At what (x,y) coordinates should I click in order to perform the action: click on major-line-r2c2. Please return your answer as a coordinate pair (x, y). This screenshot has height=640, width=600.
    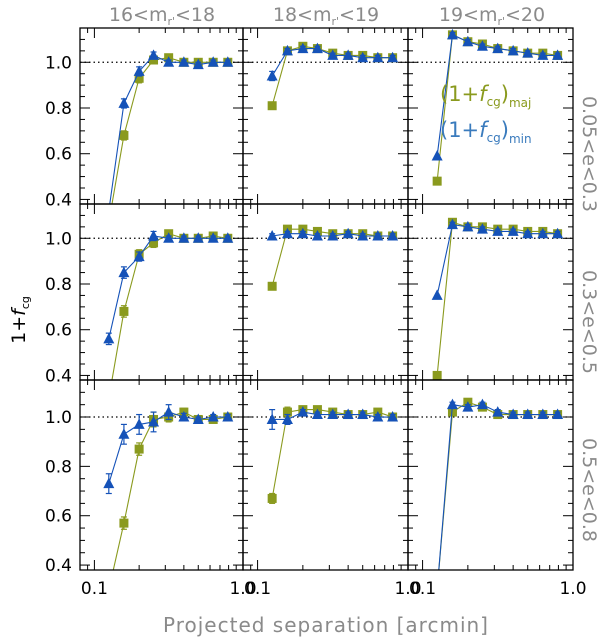
    Looking at the image, I should click on (498, 485).